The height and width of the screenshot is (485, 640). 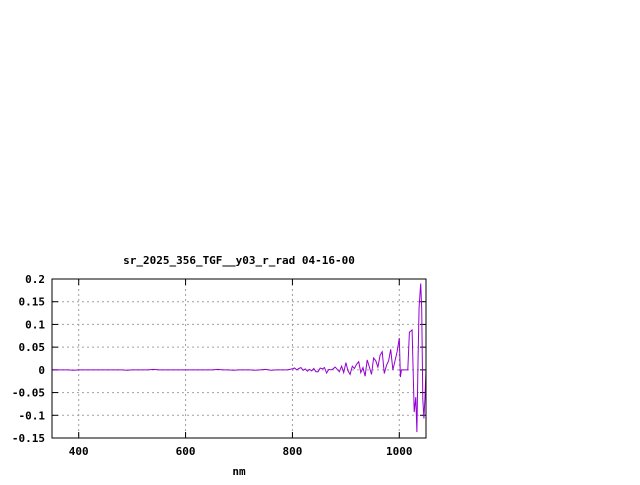 What do you see at coordinates (41, 370) in the screenshot?
I see `y-tick-label: 0` at bounding box center [41, 370].